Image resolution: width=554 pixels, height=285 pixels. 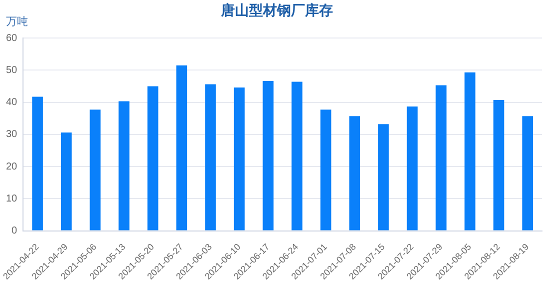 I want to click on y-tick-label: 40, so click(x=12, y=102).